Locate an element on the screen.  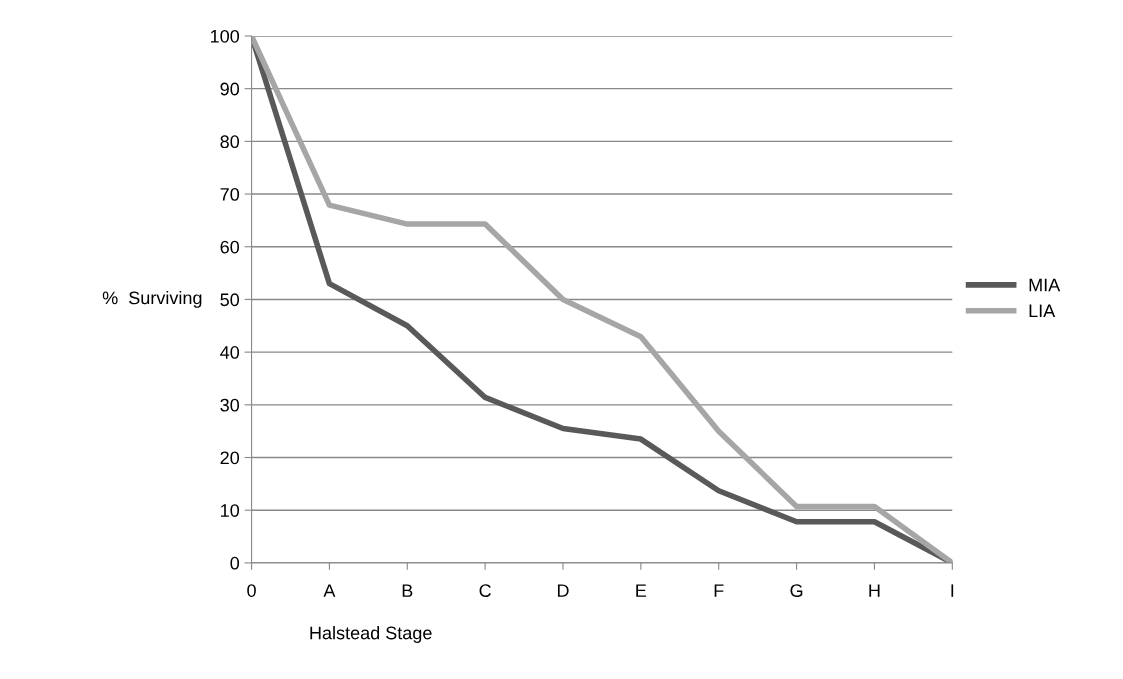
y-tick-label: 60 is located at coordinates (230, 247).